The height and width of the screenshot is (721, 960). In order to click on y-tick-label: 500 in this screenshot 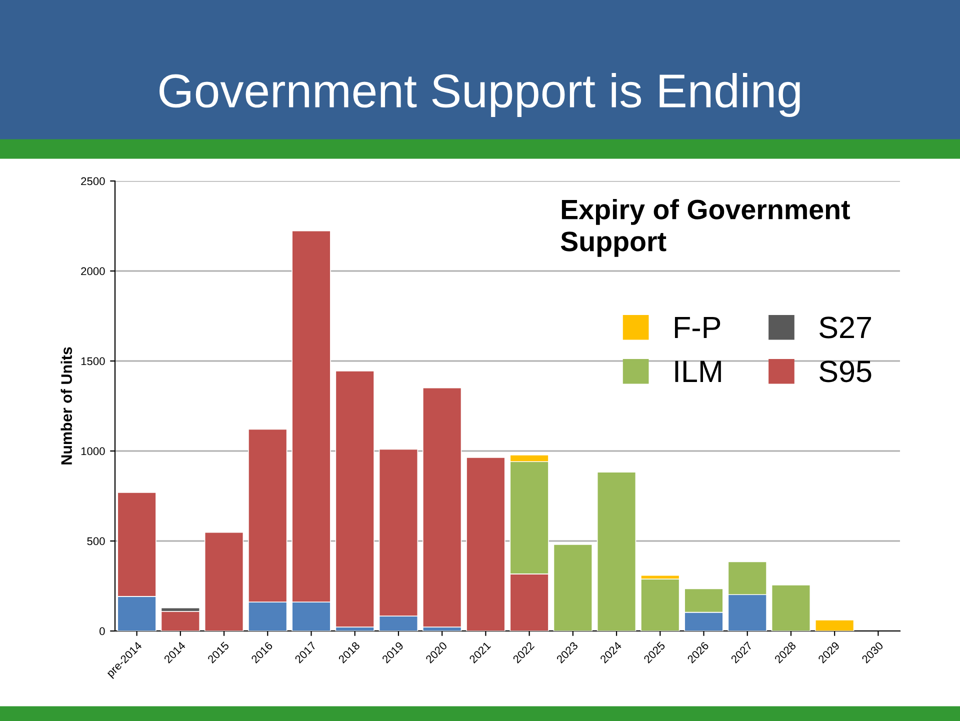, I will do `click(96, 541)`.